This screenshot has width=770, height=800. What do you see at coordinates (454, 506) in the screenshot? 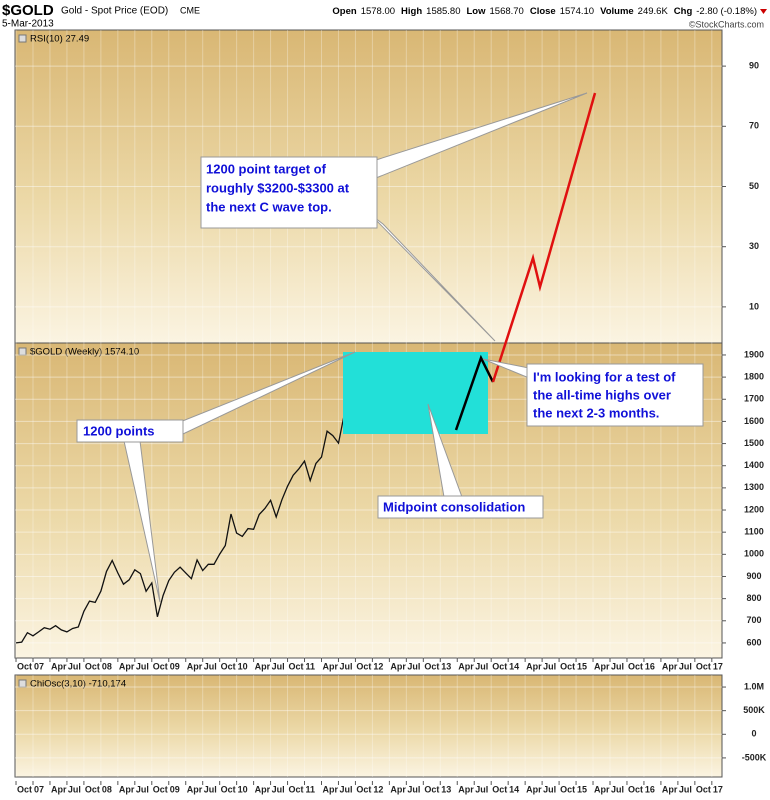
I see `annotation: Midpoint consolidation` at bounding box center [454, 506].